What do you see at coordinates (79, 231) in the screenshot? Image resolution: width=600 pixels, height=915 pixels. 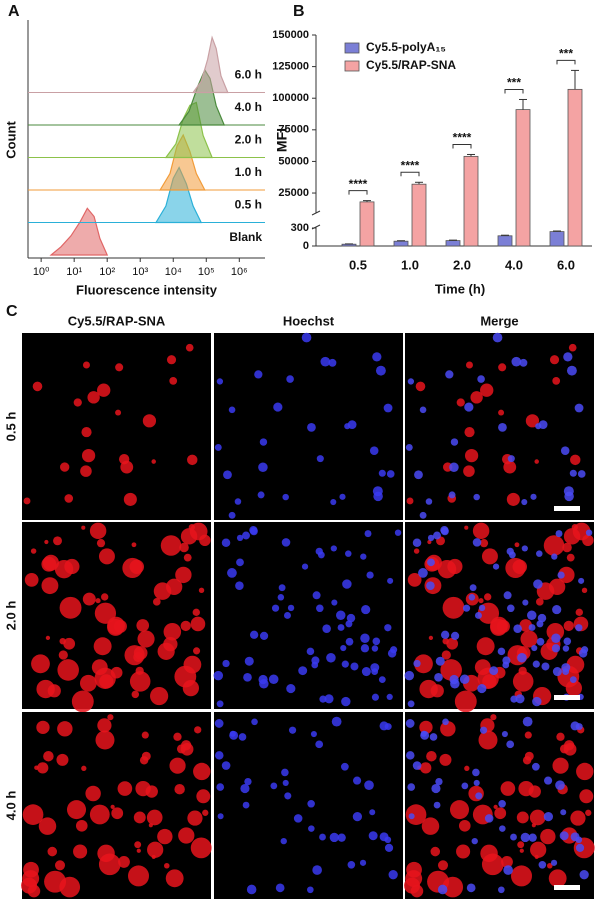 I see `histogram-area` at bounding box center [79, 231].